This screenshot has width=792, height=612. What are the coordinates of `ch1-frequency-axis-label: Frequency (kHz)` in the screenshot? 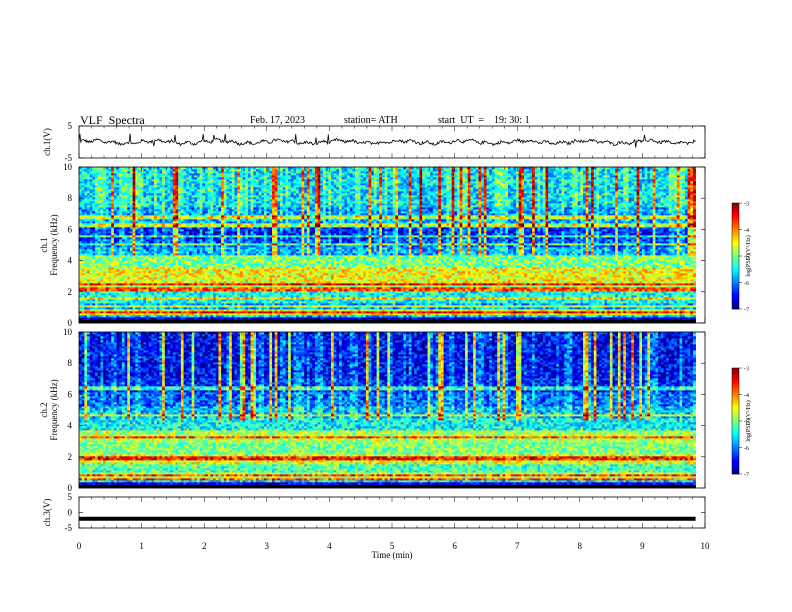 It's located at (54, 244).